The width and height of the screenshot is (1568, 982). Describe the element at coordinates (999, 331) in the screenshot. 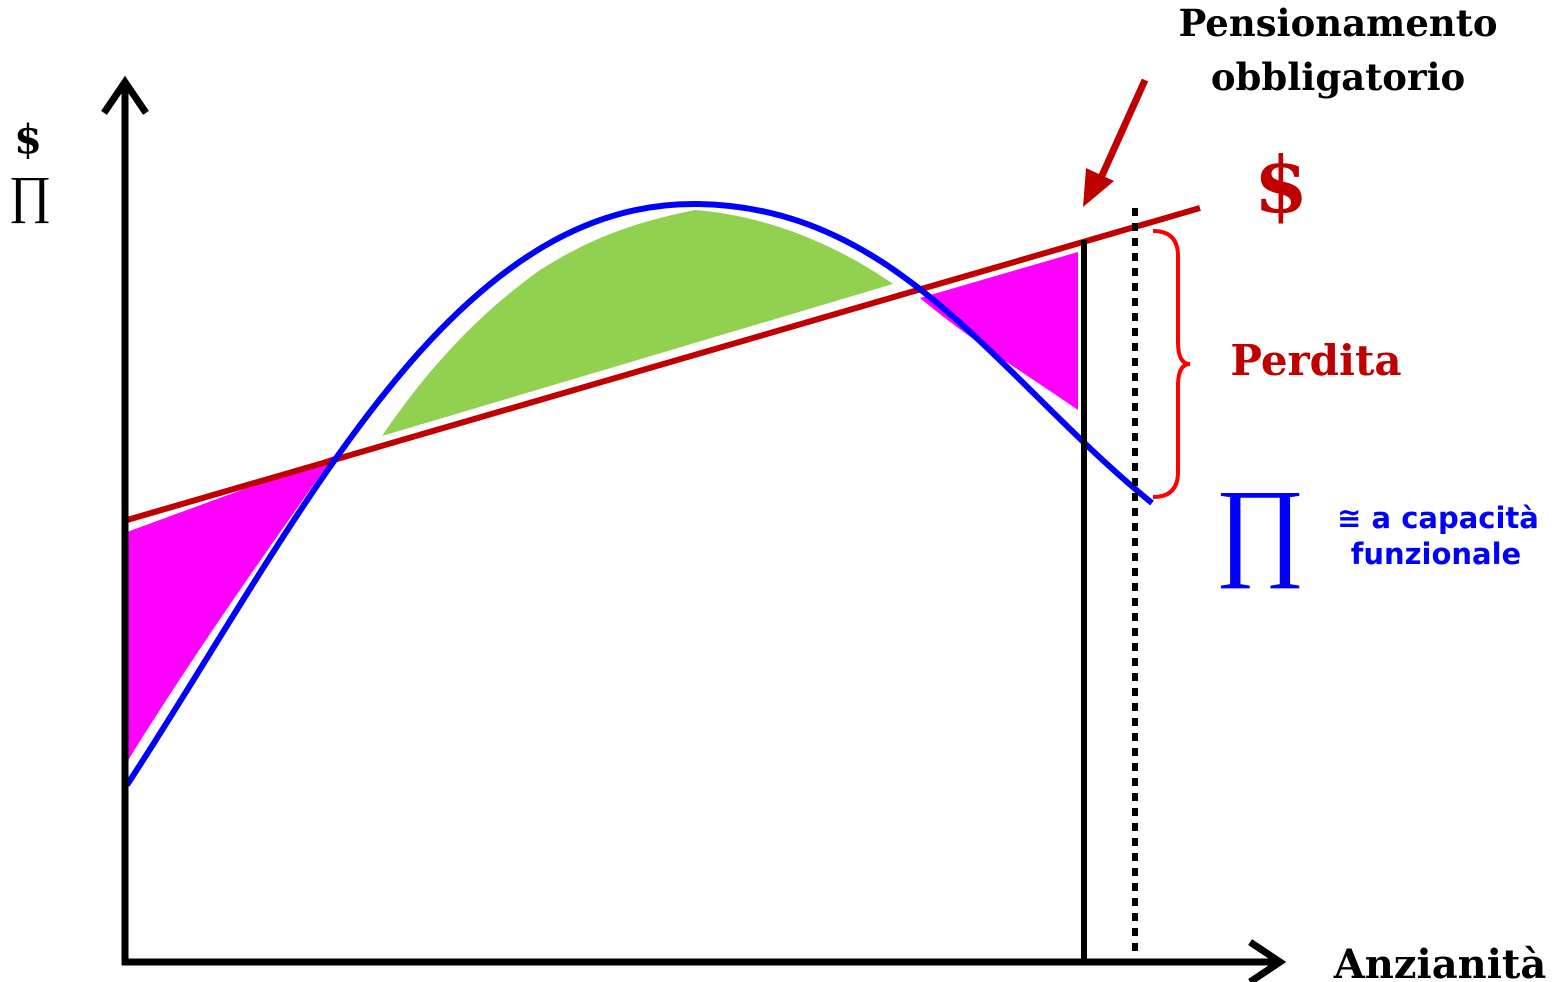

I see `late-career-loss-region` at that location.